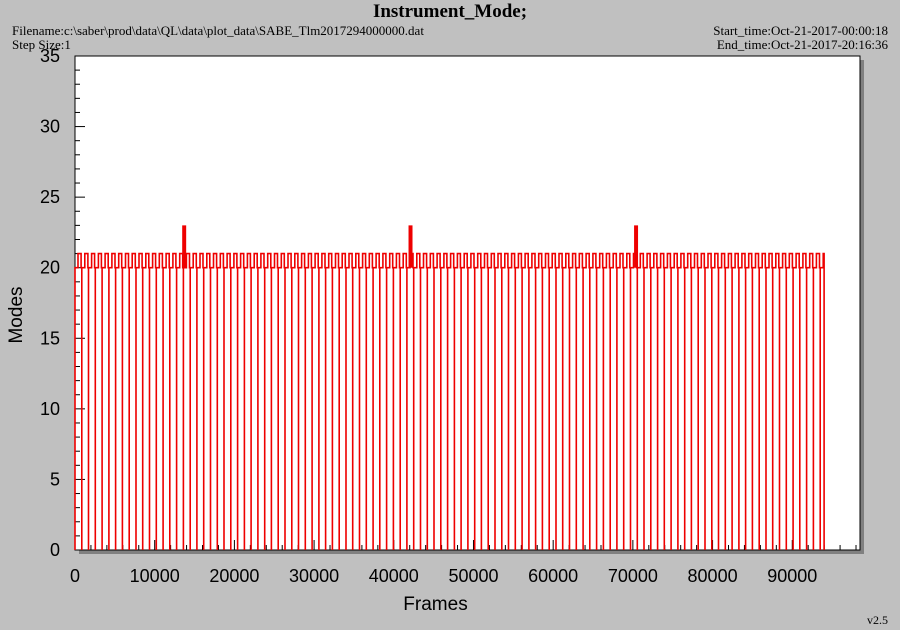 This screenshot has height=630, width=900. Describe the element at coordinates (877, 620) in the screenshot. I see `version-label: v2.5` at that location.